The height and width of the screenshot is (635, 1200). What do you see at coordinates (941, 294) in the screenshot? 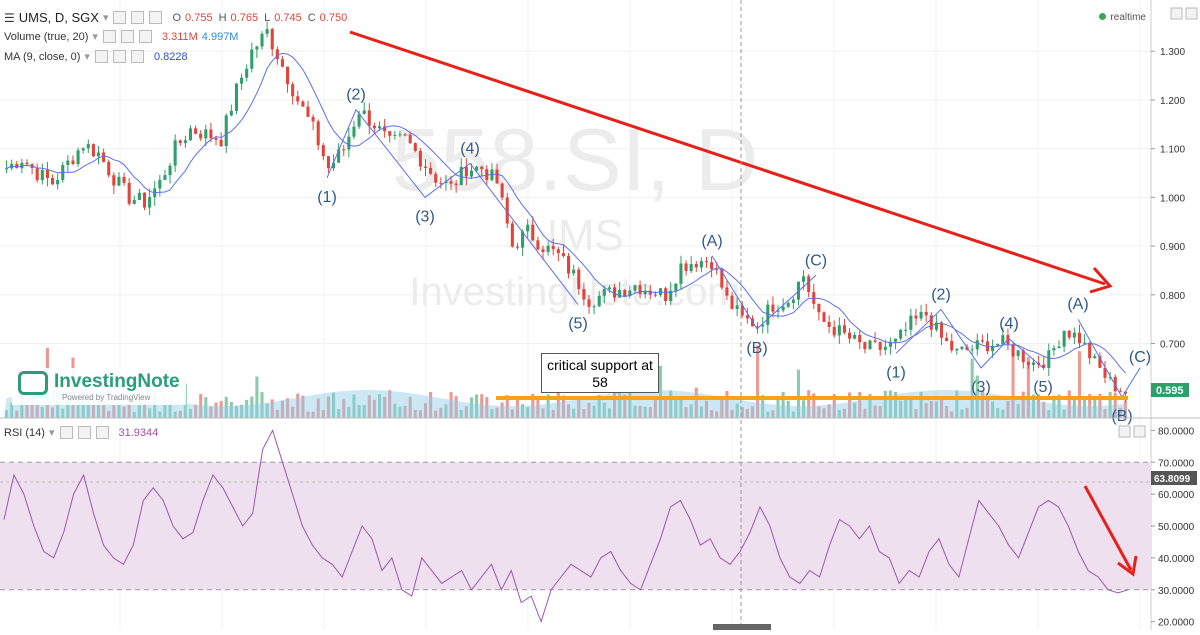
I see `wave-label: (2)` at bounding box center [941, 294].